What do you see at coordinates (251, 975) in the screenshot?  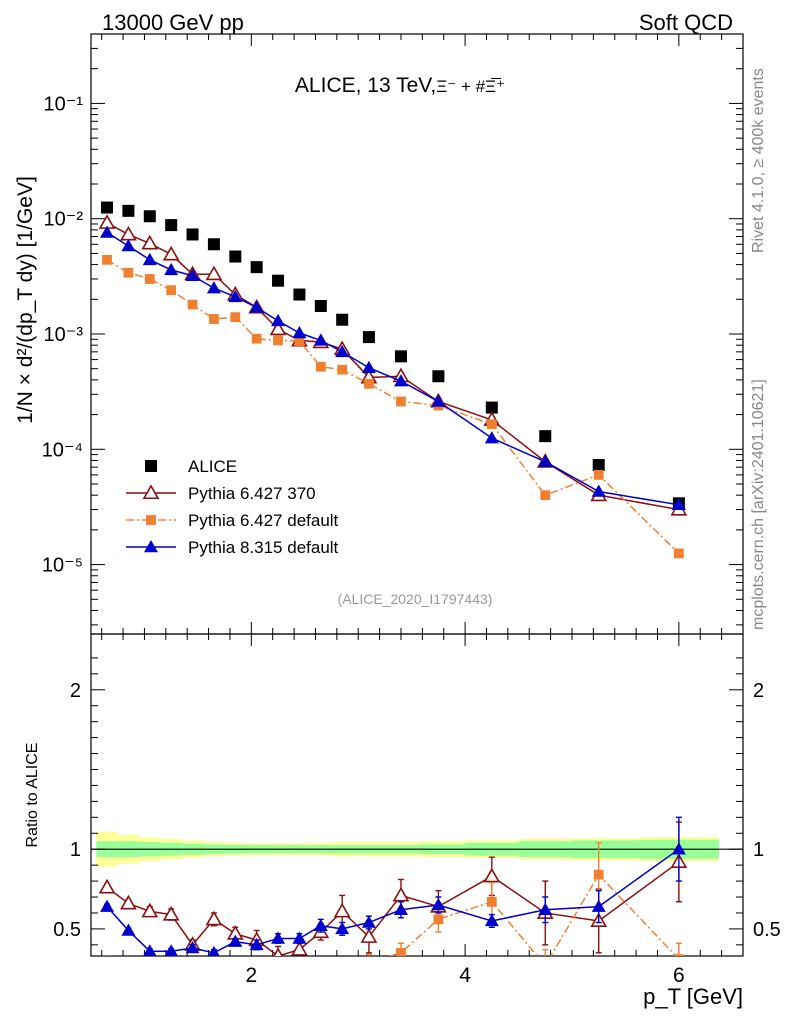 I see `x-tick-label: 2` at bounding box center [251, 975].